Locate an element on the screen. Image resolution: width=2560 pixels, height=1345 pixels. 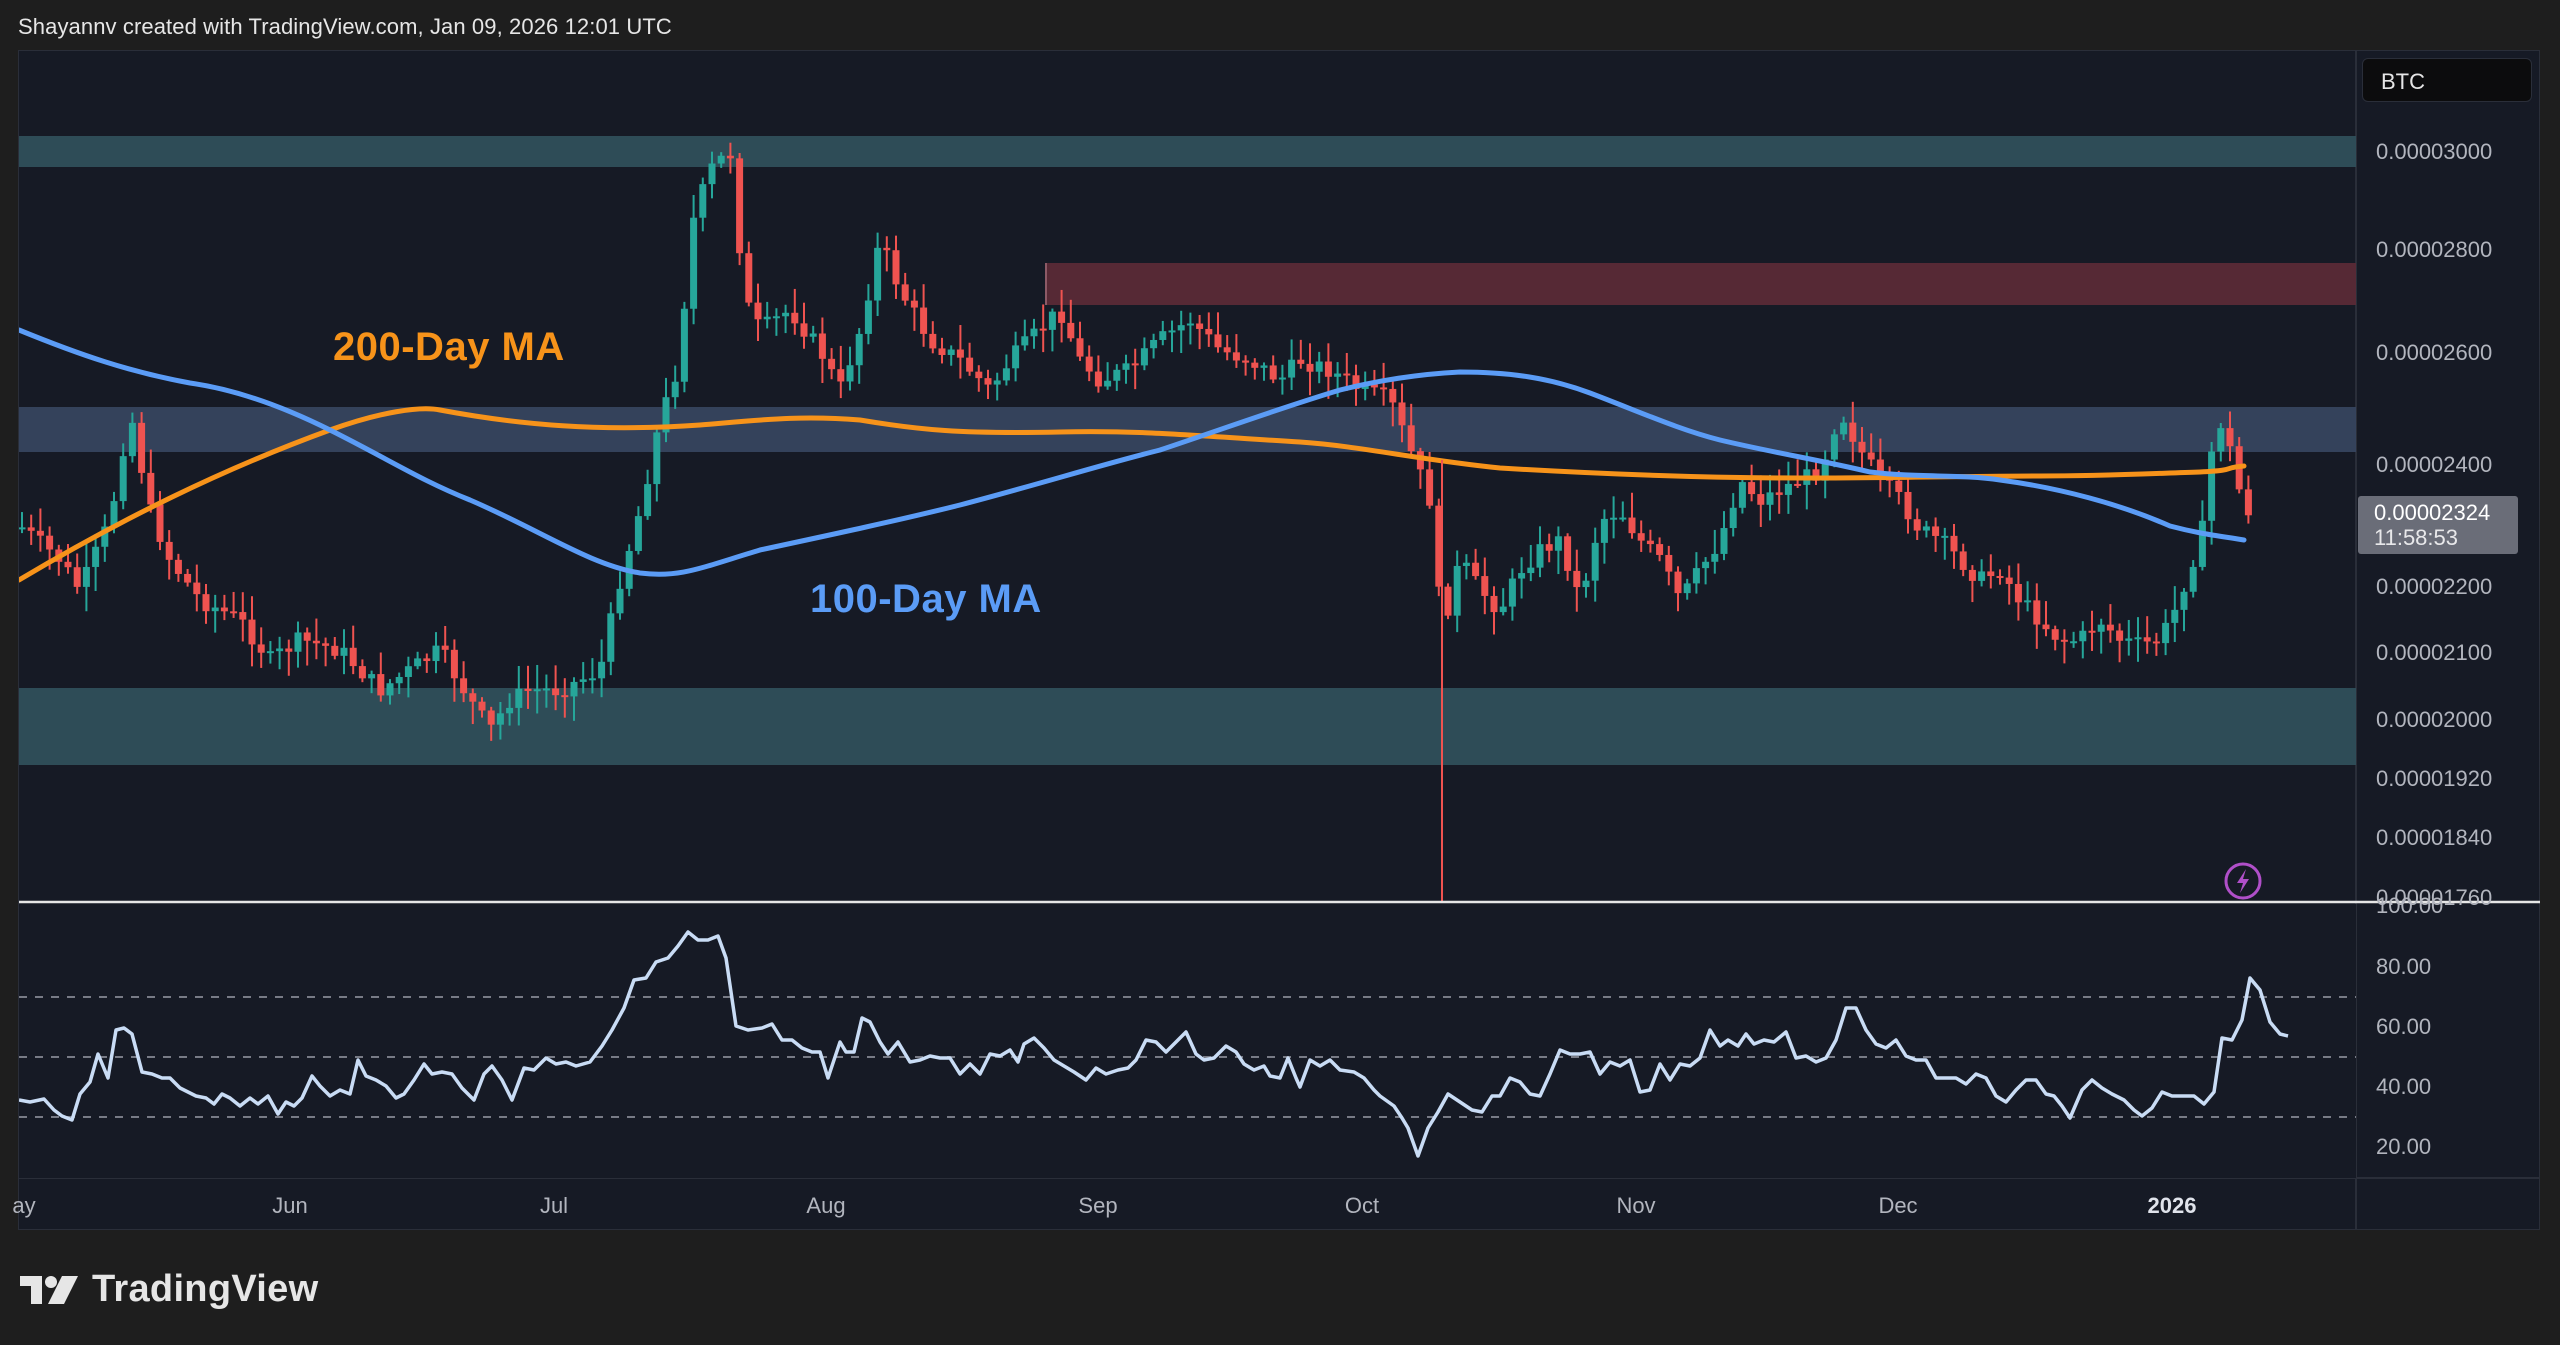
lower-support-zone is located at coordinates (1187, 726).